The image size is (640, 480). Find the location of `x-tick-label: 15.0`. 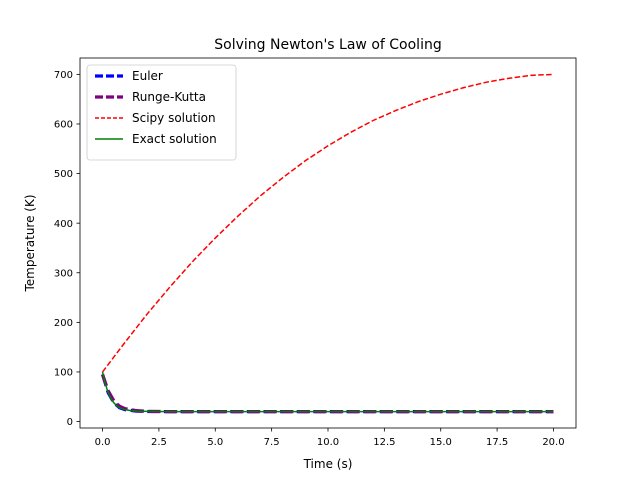

x-tick-label: 15.0 is located at coordinates (441, 442).